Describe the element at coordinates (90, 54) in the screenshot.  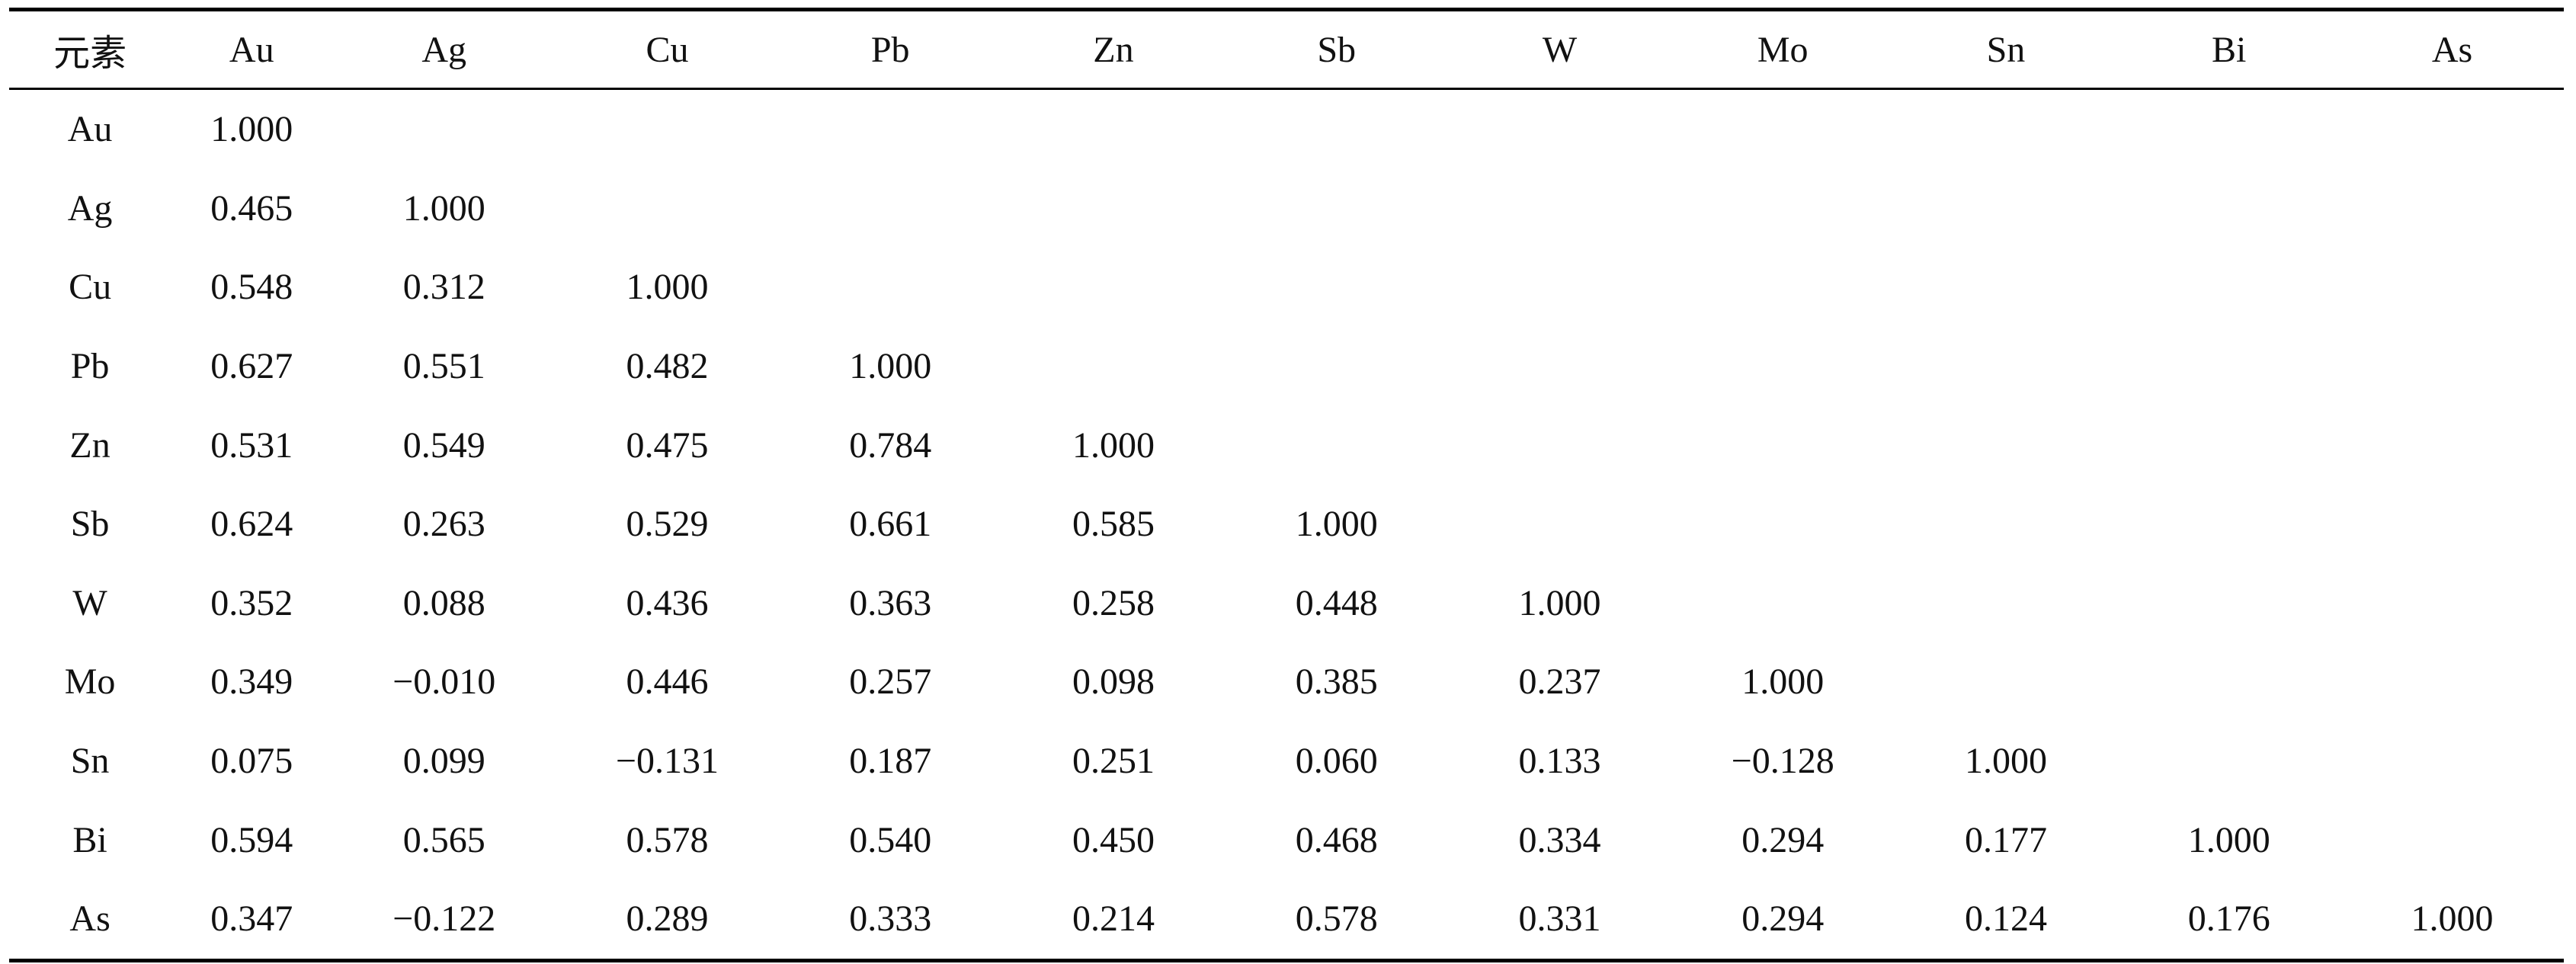
I see `header-element-label: 元素` at that location.